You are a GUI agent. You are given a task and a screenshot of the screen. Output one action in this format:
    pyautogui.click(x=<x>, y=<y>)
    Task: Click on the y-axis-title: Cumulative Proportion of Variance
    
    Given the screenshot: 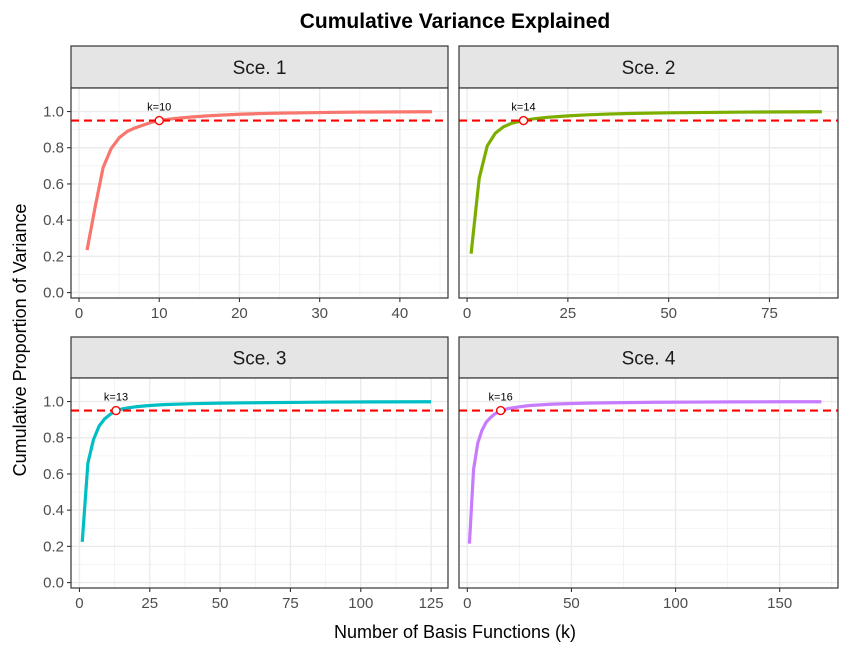 What is the action you would take?
    pyautogui.click(x=20, y=340)
    